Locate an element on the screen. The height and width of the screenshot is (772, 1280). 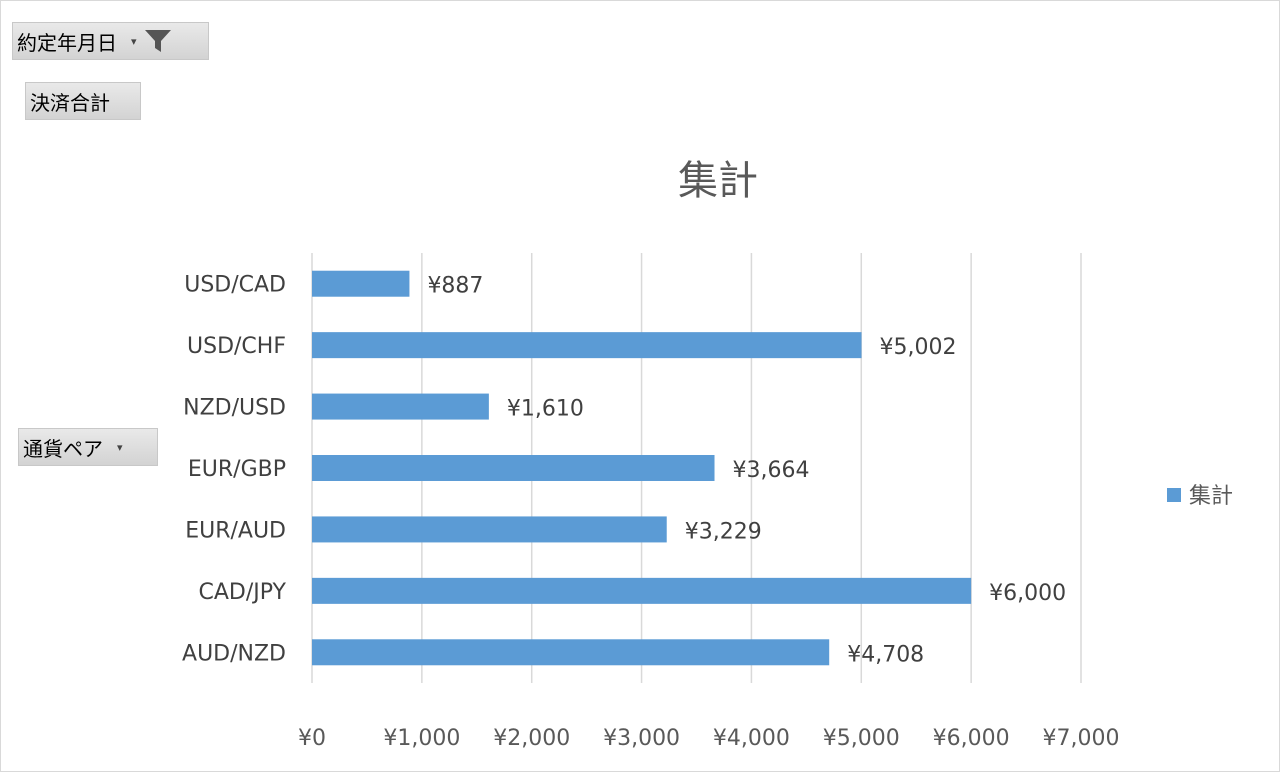
category-label: USD/CAD is located at coordinates (235, 285).